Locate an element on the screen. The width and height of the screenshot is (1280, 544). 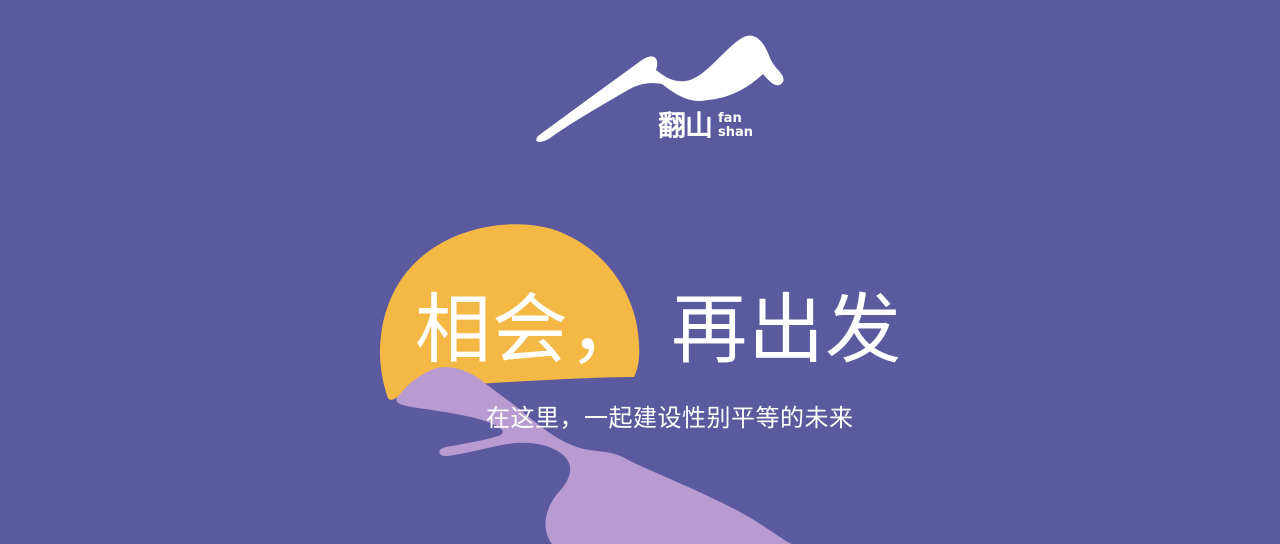
logo-chinese-text: 翻山 is located at coordinates (685, 125).